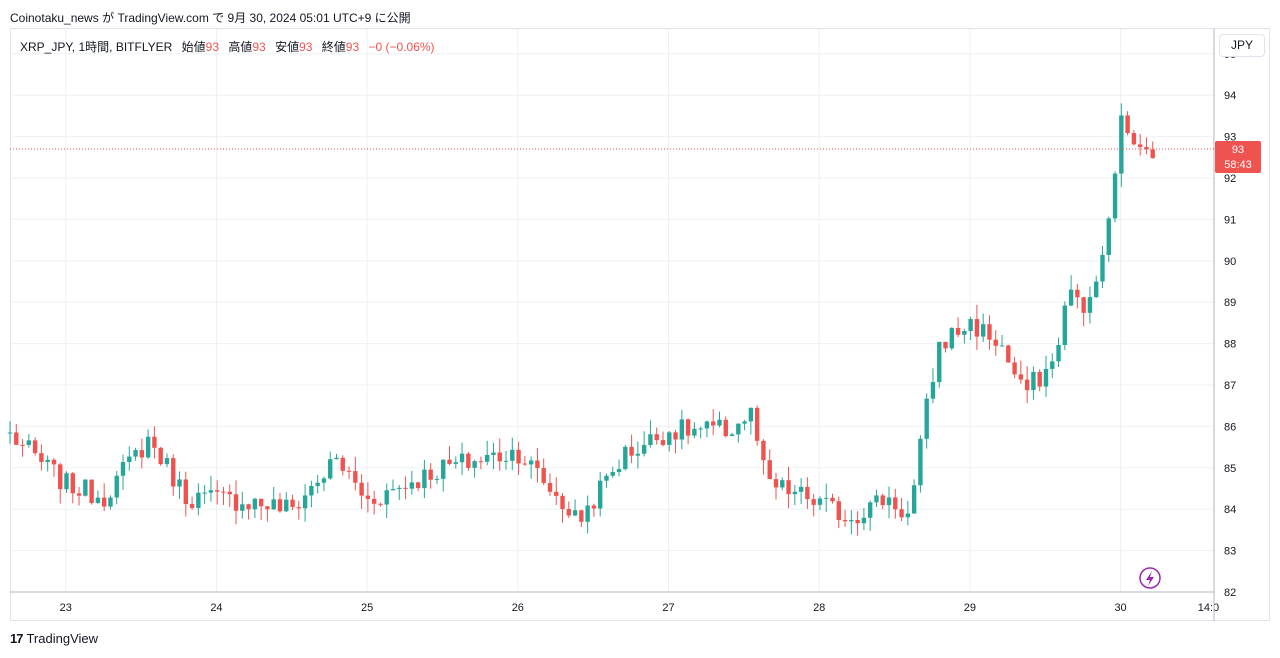 The width and height of the screenshot is (1280, 658). What do you see at coordinates (518, 608) in the screenshot?
I see `x-tick-label: 26` at bounding box center [518, 608].